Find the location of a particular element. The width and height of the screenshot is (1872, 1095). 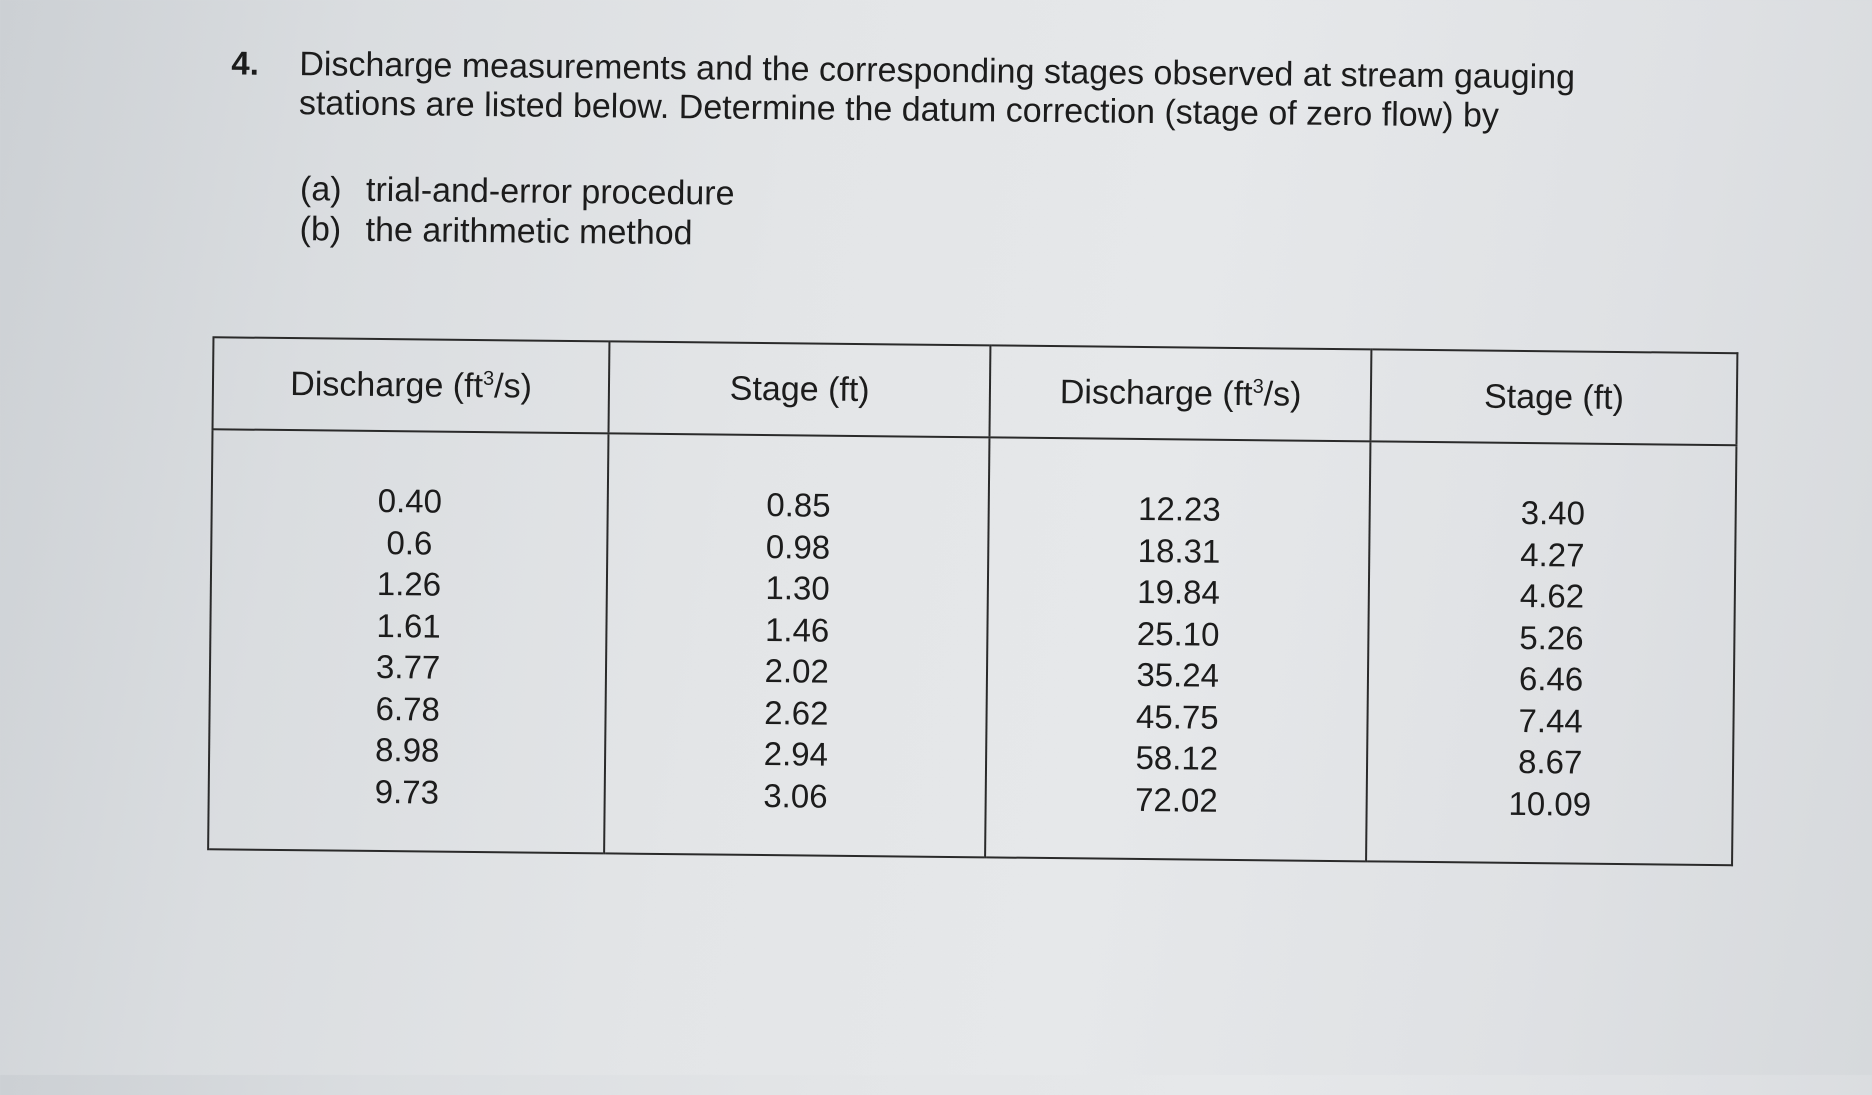

problem-part-b: (b) the arithmetic method is located at coordinates (516, 231).